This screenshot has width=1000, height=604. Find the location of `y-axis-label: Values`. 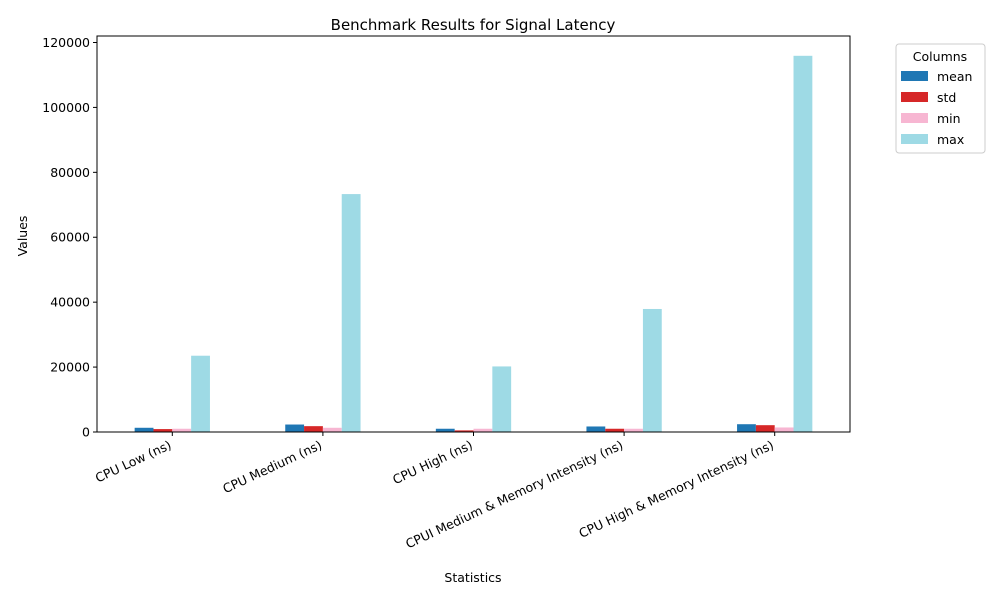

y-axis-label: Values is located at coordinates (22, 236).